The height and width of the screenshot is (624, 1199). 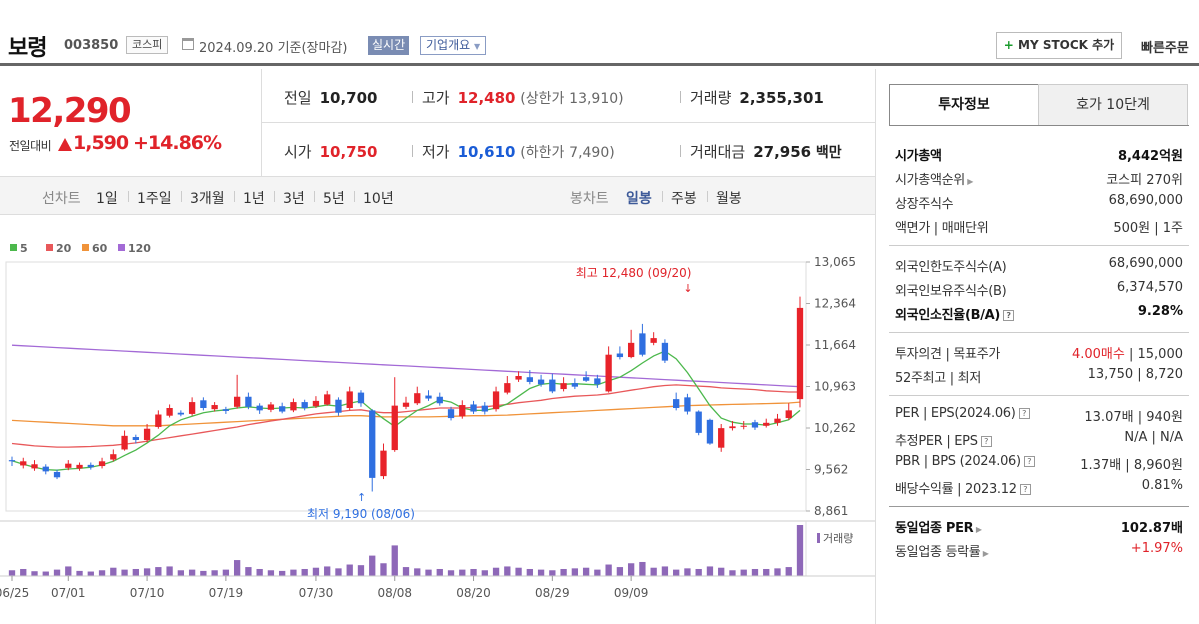 What do you see at coordinates (254, 199) in the screenshot?
I see `period-1y: 1년` at bounding box center [254, 199].